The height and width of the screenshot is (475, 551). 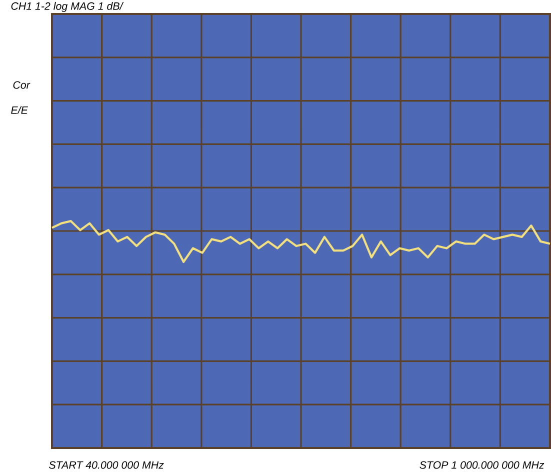 I want to click on text: Cor, so click(x=21, y=85).